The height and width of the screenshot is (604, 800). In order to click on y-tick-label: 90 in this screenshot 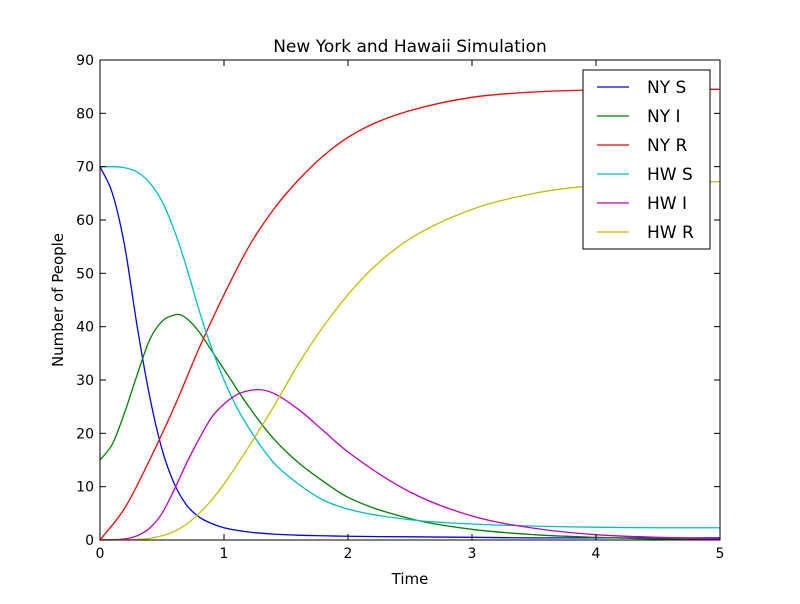, I will do `click(85, 61)`.